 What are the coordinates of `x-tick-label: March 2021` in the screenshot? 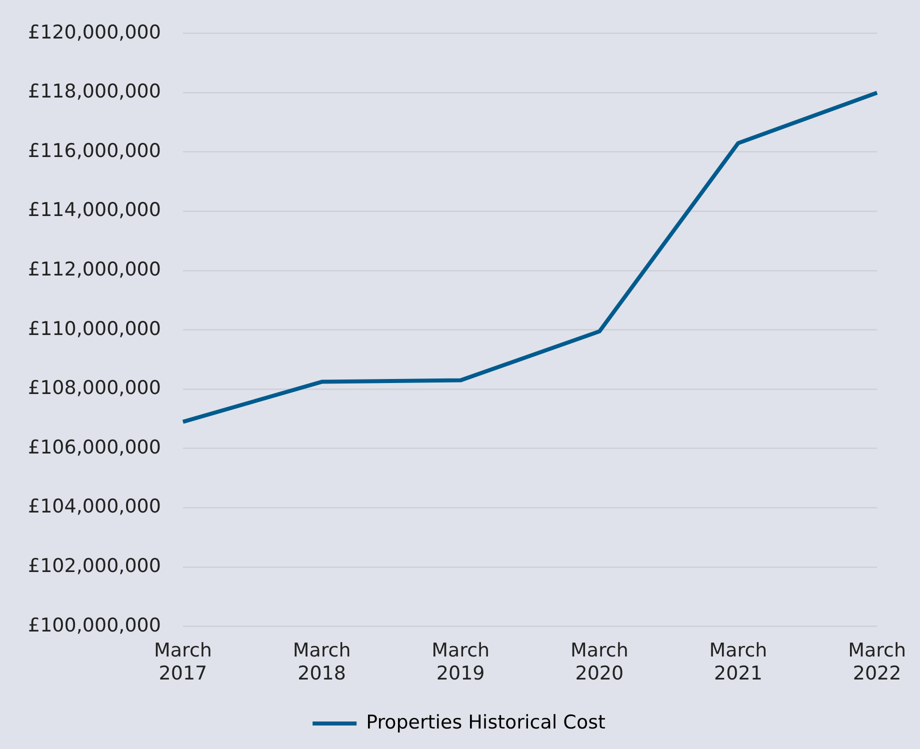 It's located at (738, 662).